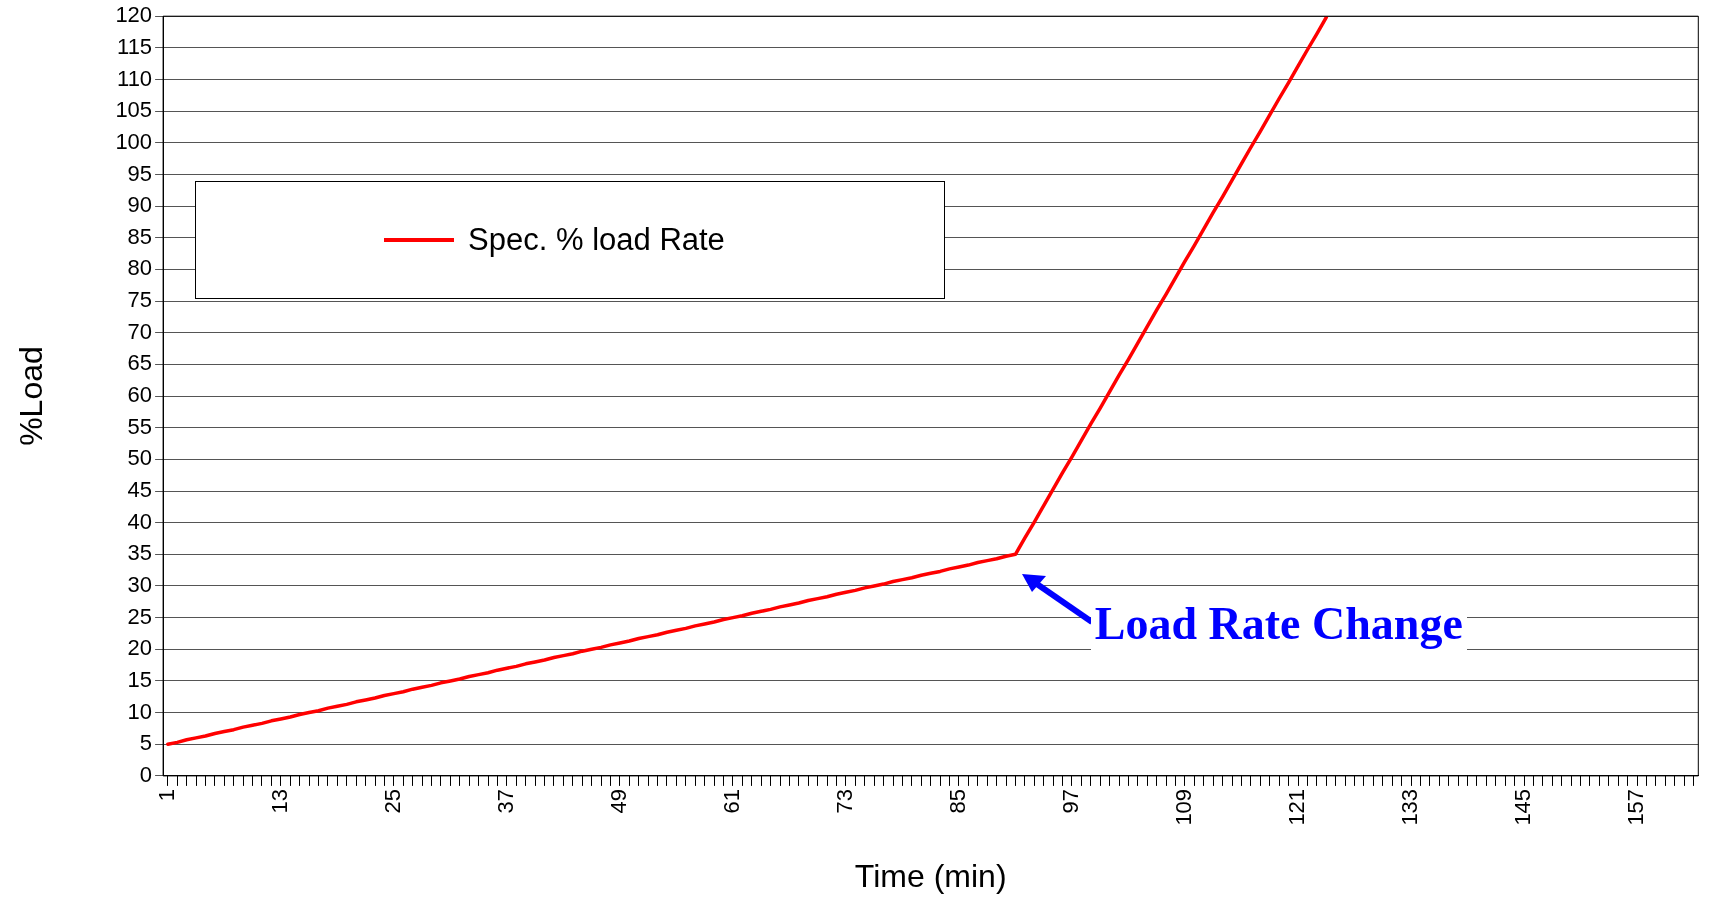 This screenshot has height=911, width=1723. I want to click on x-tick-label: 121, so click(1297, 807).